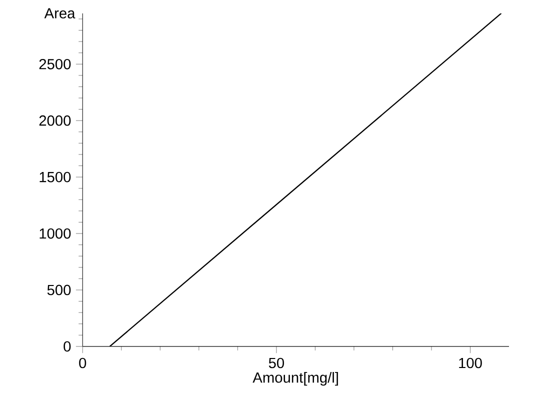 The width and height of the screenshot is (533, 416). I want to click on x-tick-label: 100, so click(470, 363).